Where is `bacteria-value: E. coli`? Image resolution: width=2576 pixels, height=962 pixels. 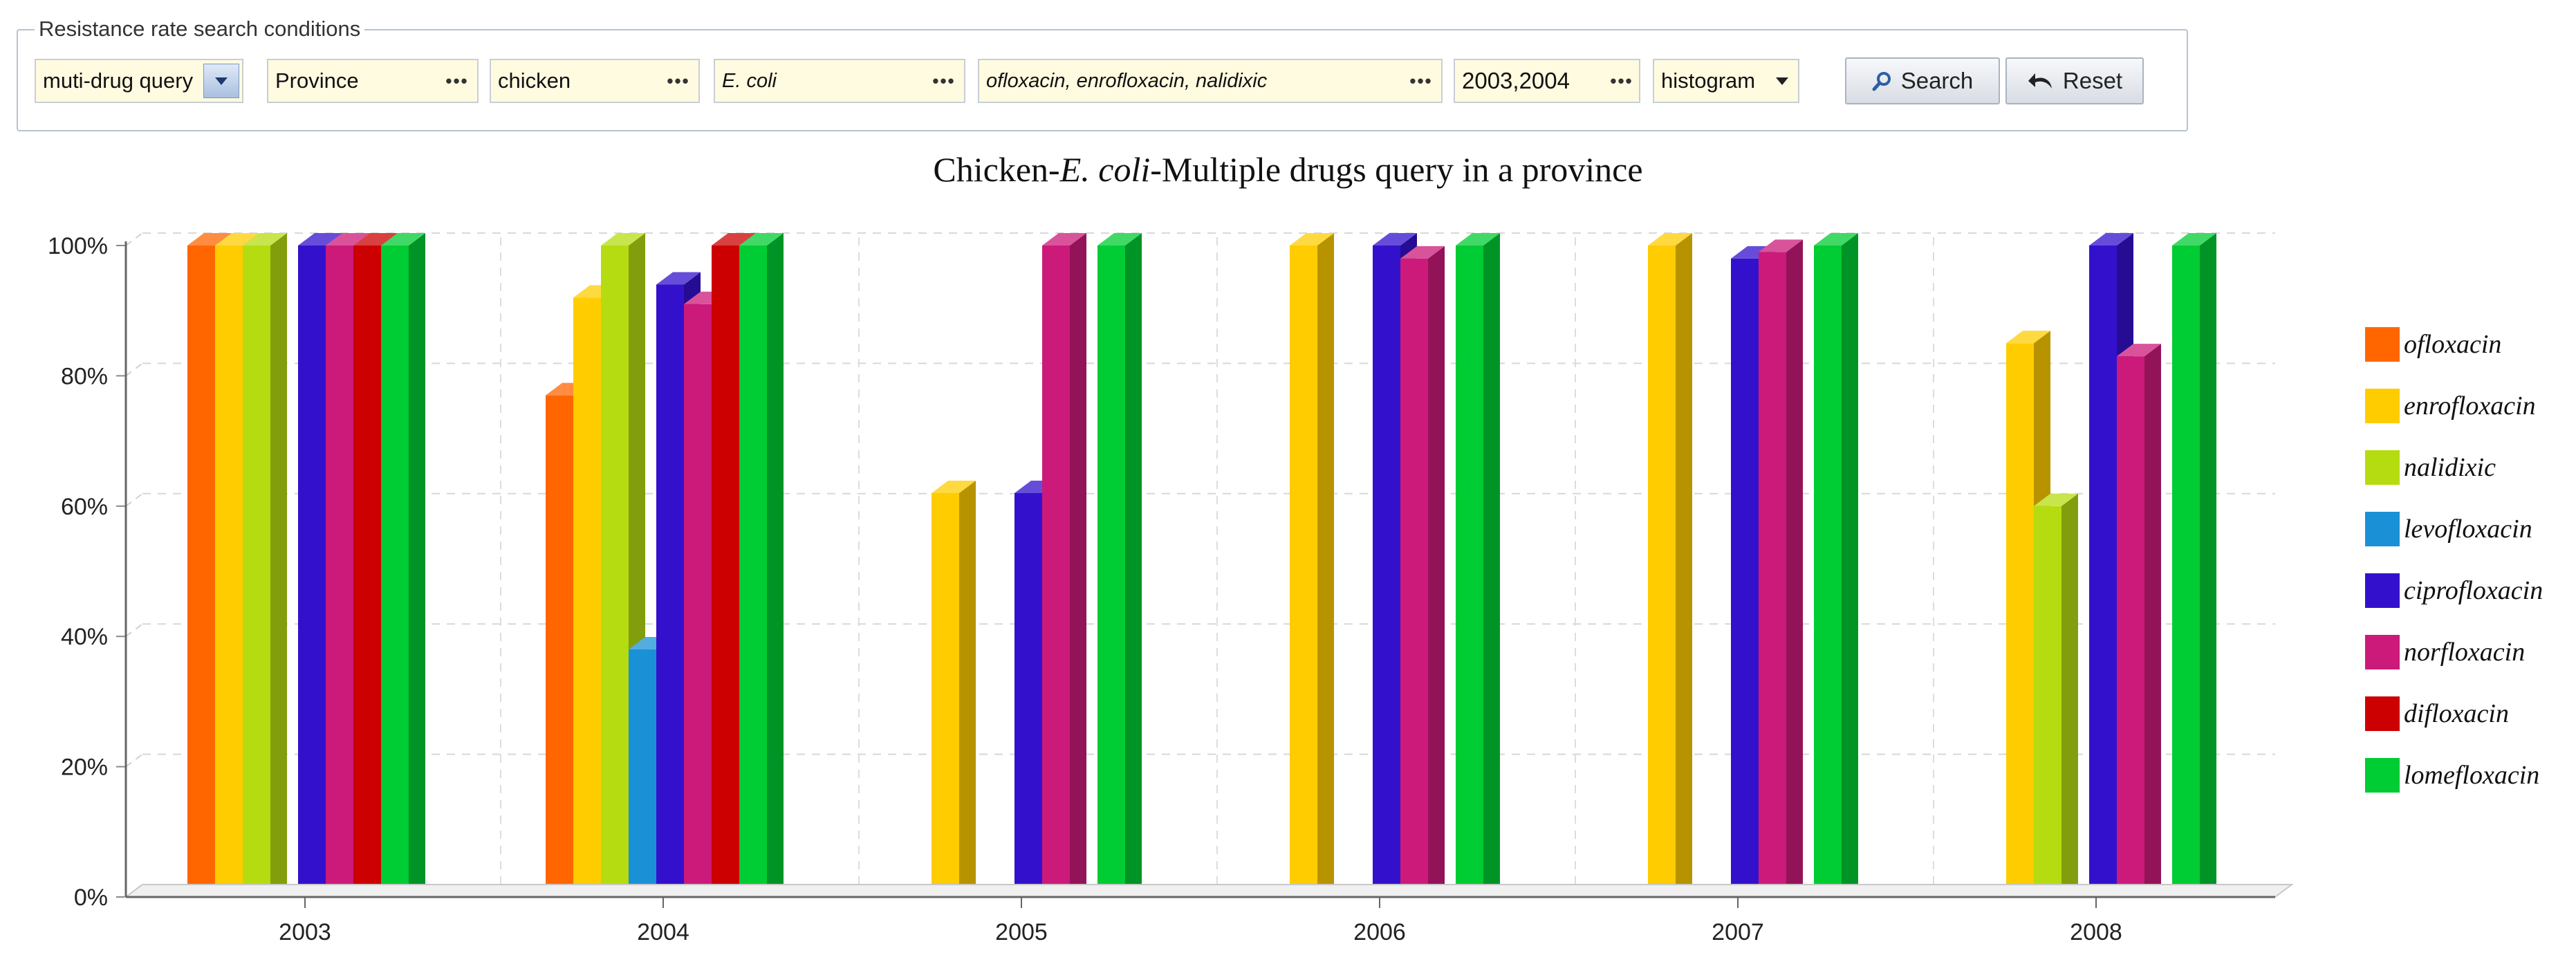
bacteria-value: E. coli is located at coordinates (750, 80).